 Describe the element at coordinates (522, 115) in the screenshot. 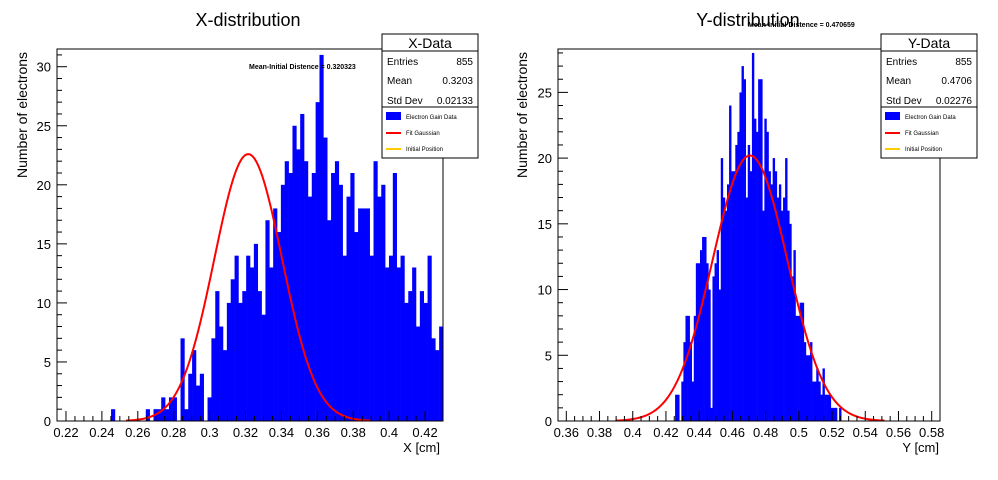

I see `y-yaxis-label: Number of electrons` at that location.